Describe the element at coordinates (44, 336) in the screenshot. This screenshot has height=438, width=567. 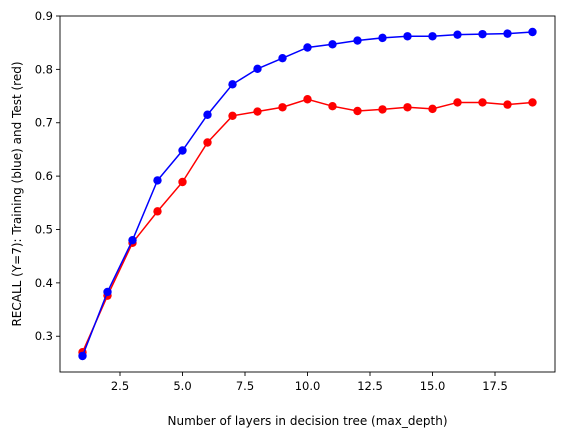
I see `y-tick-label: 0.3` at that location.